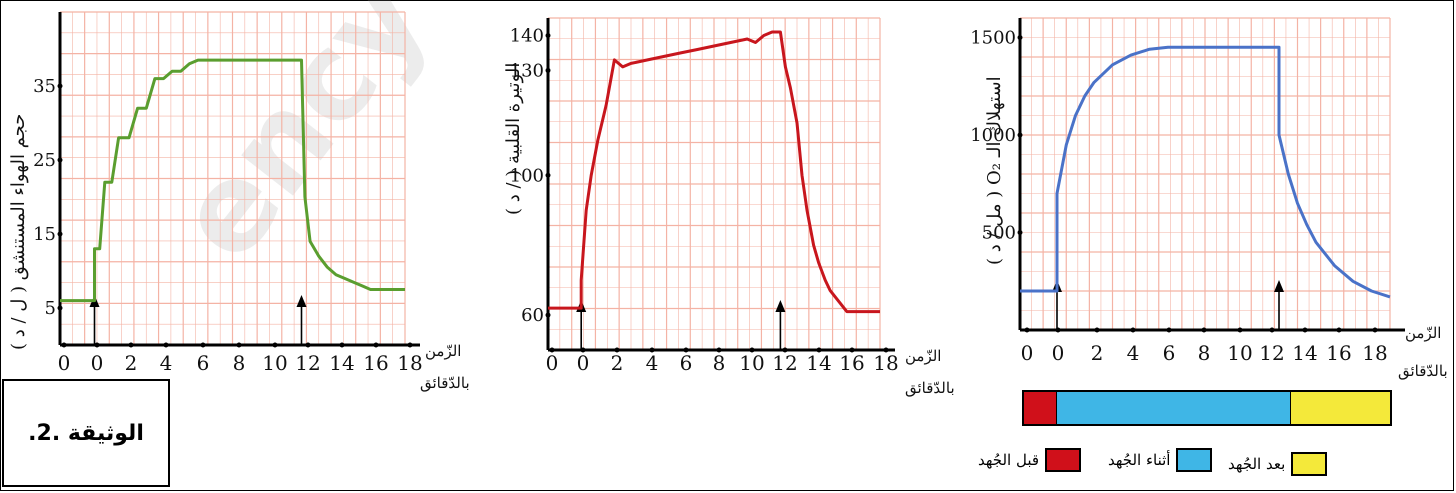  What do you see at coordinates (714, 172) in the screenshot?
I see `chart2-series-line` at bounding box center [714, 172].